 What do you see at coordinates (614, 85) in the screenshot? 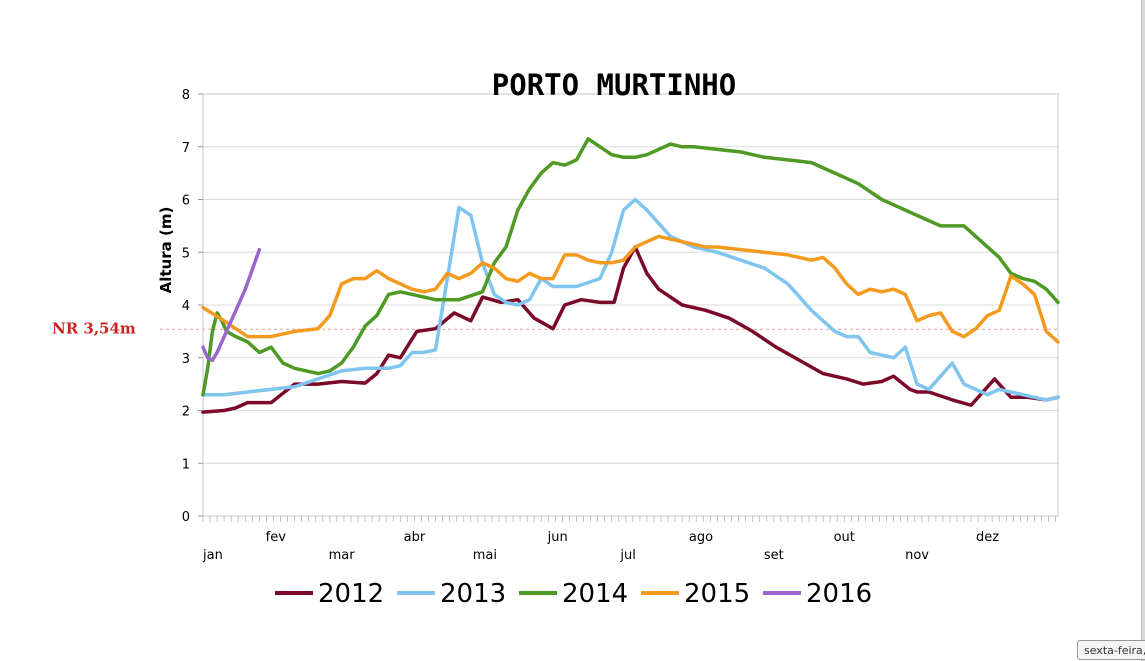
I see `chart-title: PORTO MURTINHO` at bounding box center [614, 85].